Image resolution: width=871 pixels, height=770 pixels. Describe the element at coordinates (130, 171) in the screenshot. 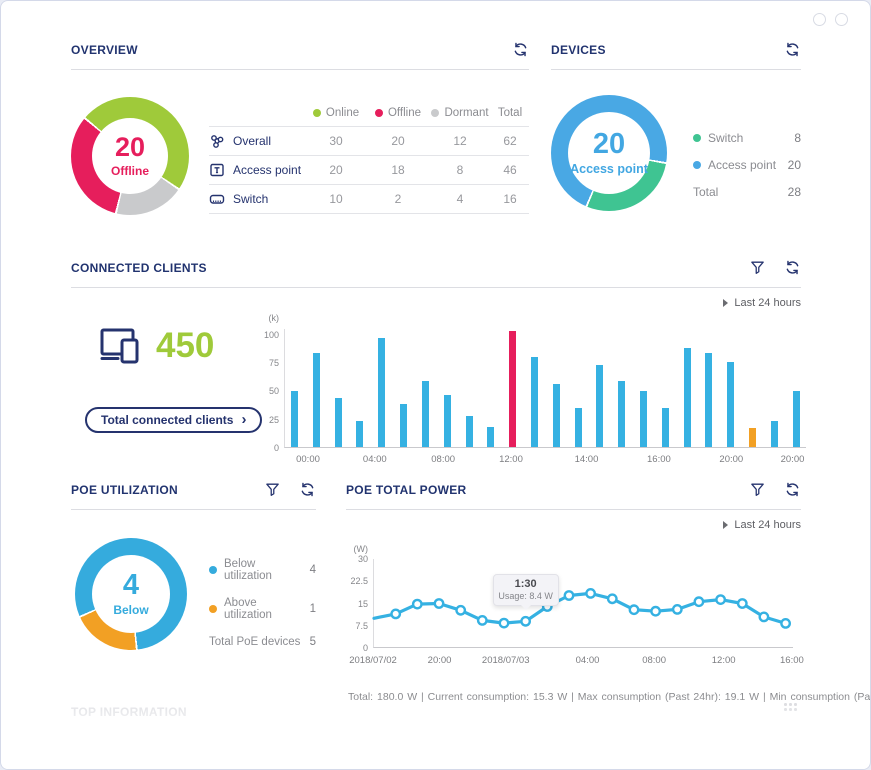

I see `overview-donut-label: Offline` at that location.